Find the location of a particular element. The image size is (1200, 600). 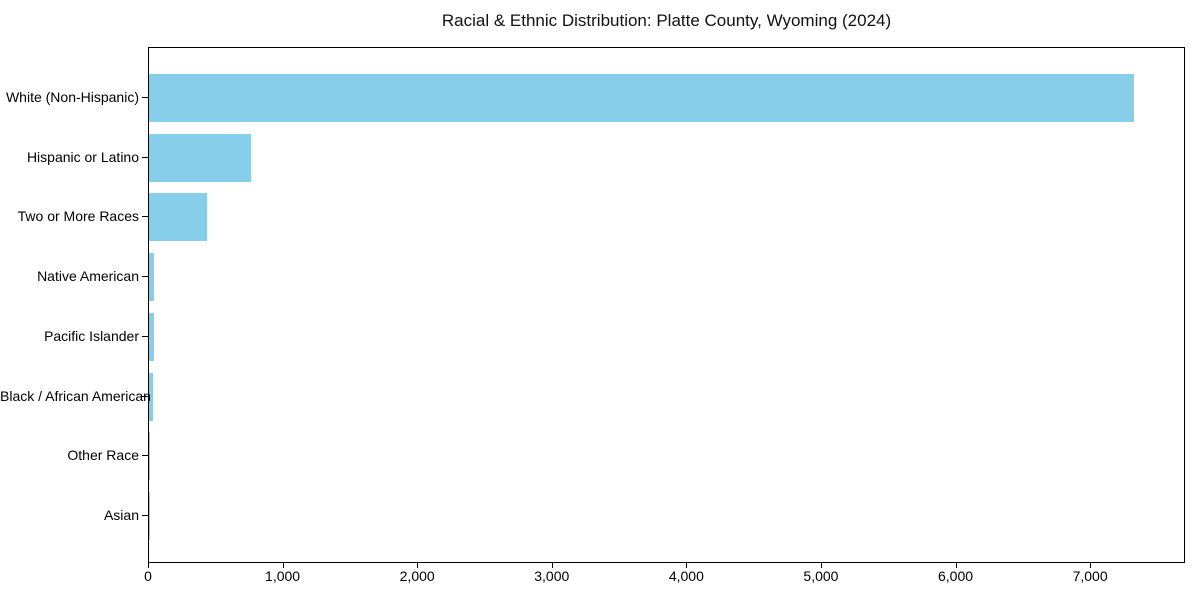

x-axis-tick-label: 5,000 is located at coordinates (821, 576).